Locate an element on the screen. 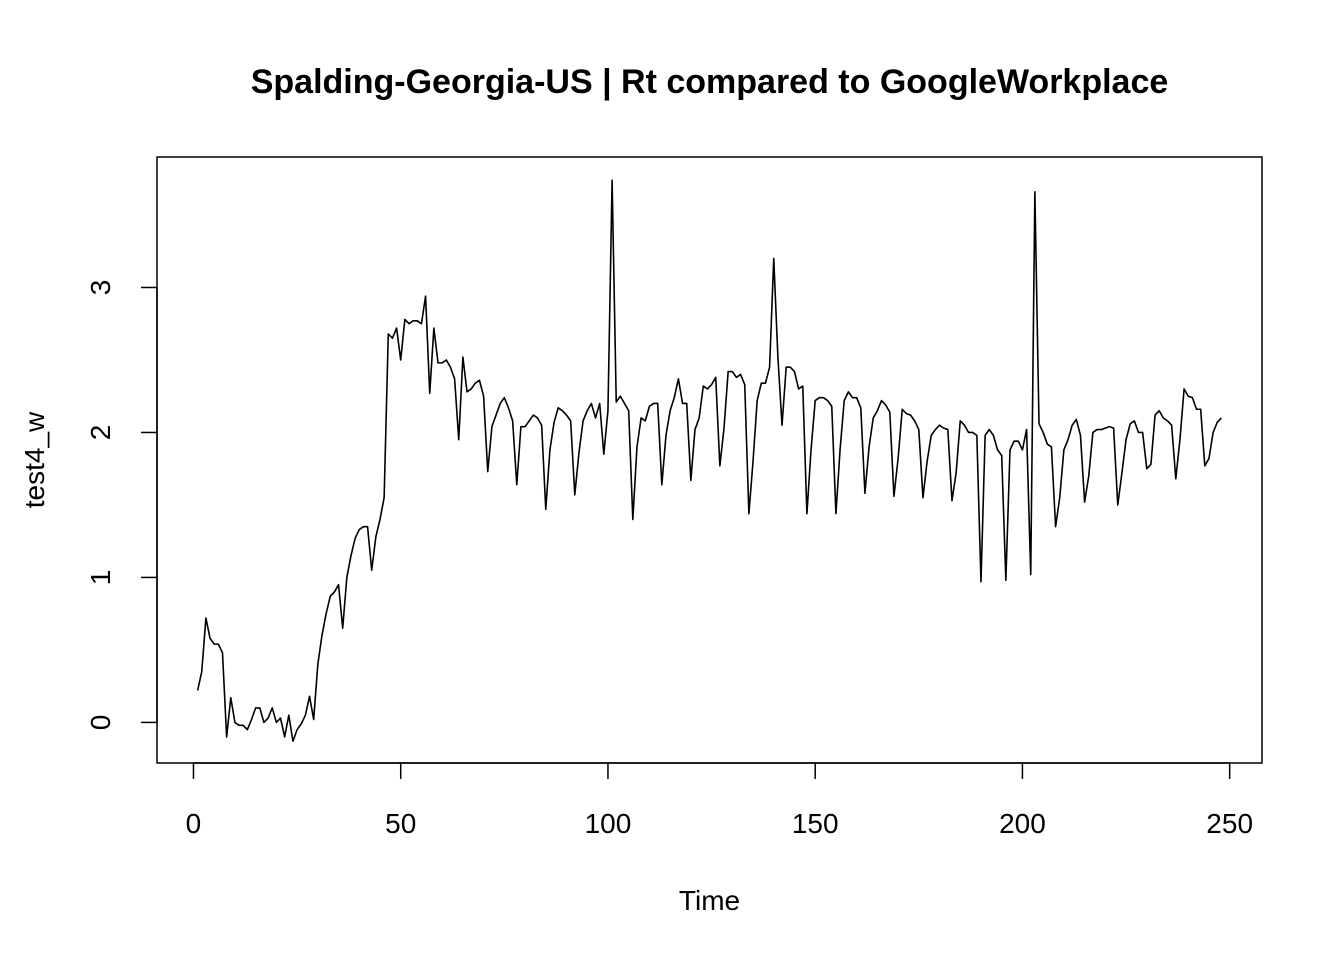  x-tick-label: 100 is located at coordinates (608, 823).